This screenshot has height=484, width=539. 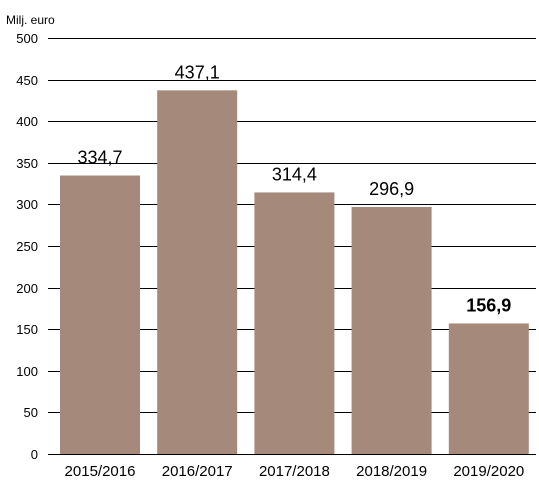 I want to click on bar-2018/2019, so click(x=391, y=330).